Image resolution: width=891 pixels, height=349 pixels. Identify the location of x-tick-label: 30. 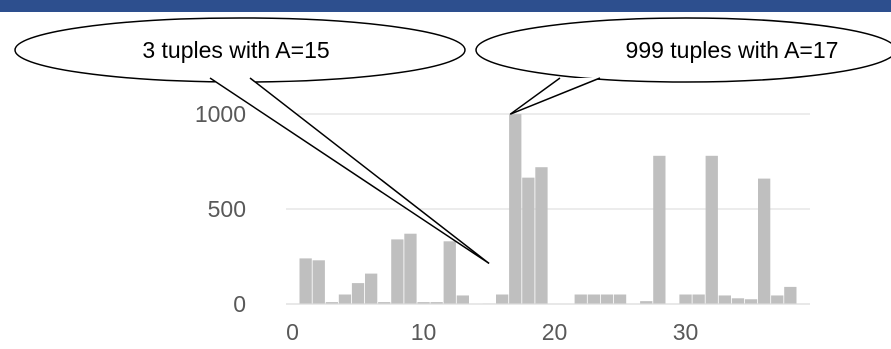
(686, 332).